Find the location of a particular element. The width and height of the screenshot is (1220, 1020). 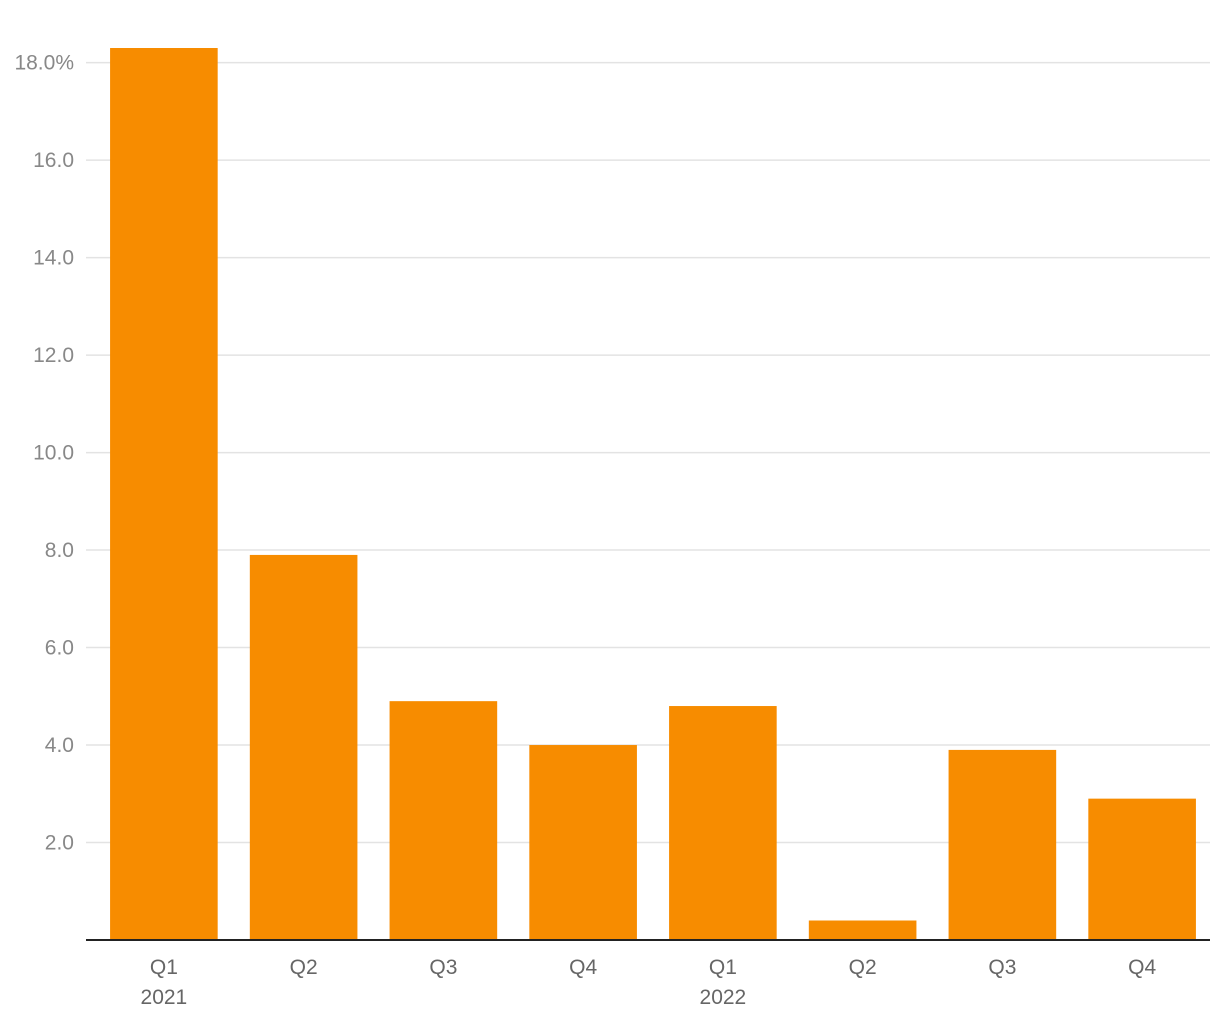

y-tick-label: 2.0 is located at coordinates (59, 843).